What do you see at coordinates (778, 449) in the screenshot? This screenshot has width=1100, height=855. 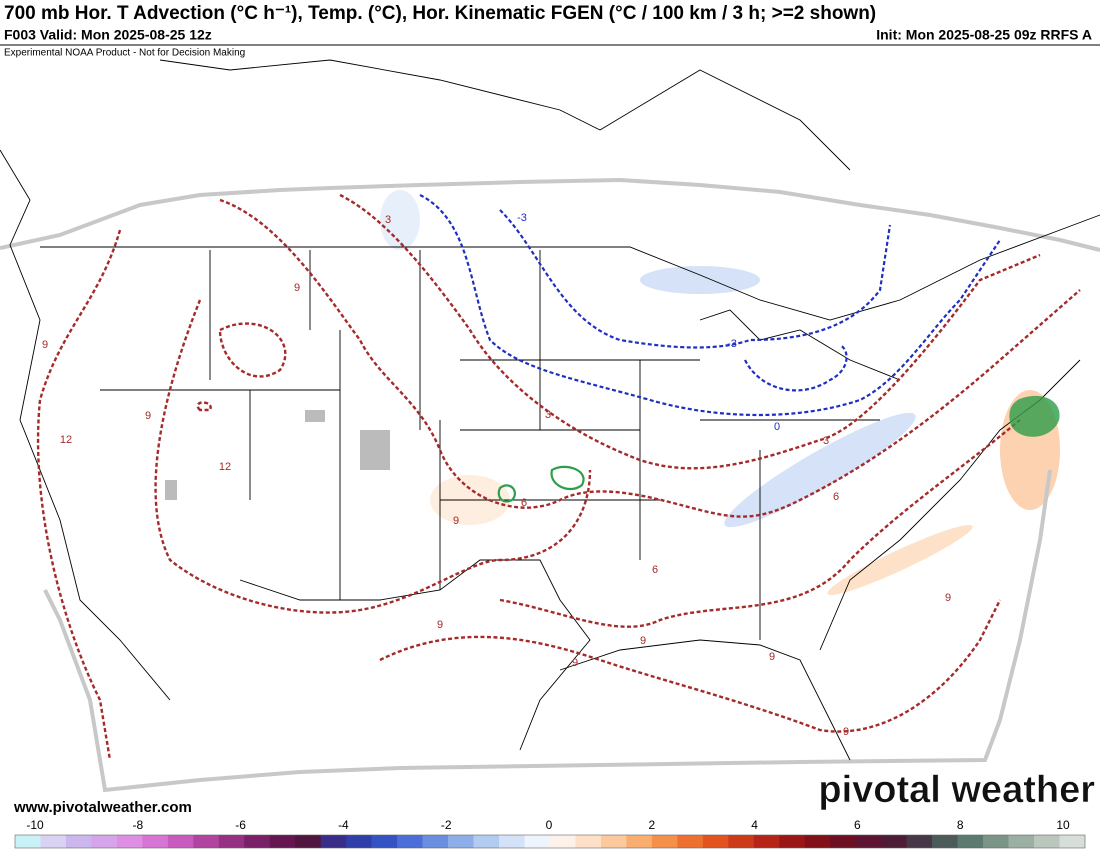 I see `frontogenesis-contours` at bounding box center [778, 449].